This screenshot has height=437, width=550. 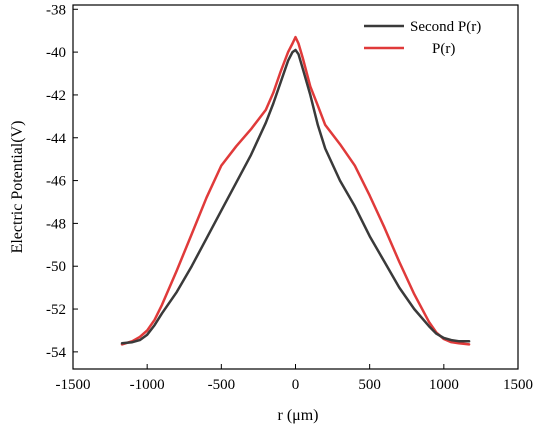 I want to click on y-tick-label: -42, so click(x=56, y=96).